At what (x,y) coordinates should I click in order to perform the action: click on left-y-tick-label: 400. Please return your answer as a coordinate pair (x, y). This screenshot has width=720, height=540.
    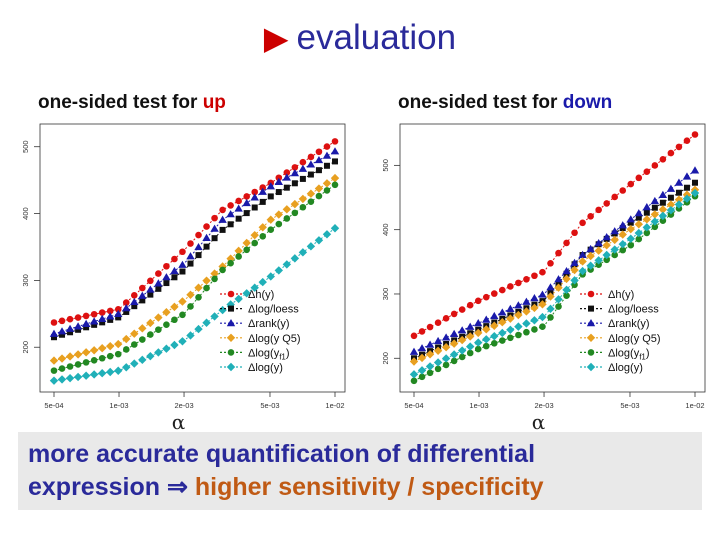
    Looking at the image, I should click on (25, 213).